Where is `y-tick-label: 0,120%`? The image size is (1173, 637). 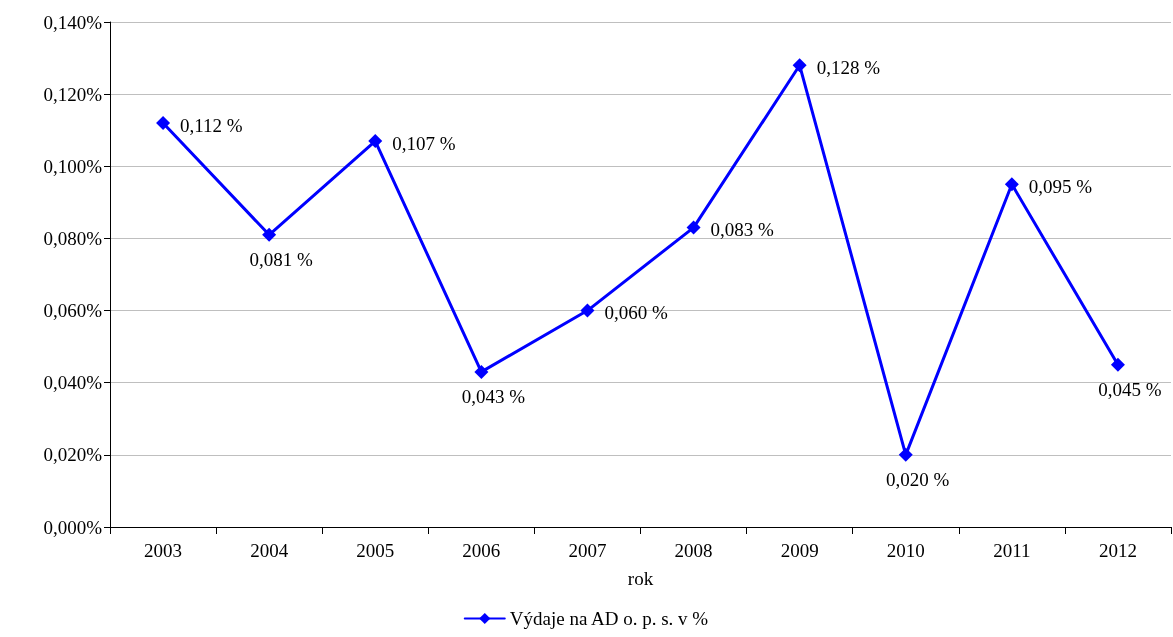 y-tick-label: 0,120% is located at coordinates (73, 94).